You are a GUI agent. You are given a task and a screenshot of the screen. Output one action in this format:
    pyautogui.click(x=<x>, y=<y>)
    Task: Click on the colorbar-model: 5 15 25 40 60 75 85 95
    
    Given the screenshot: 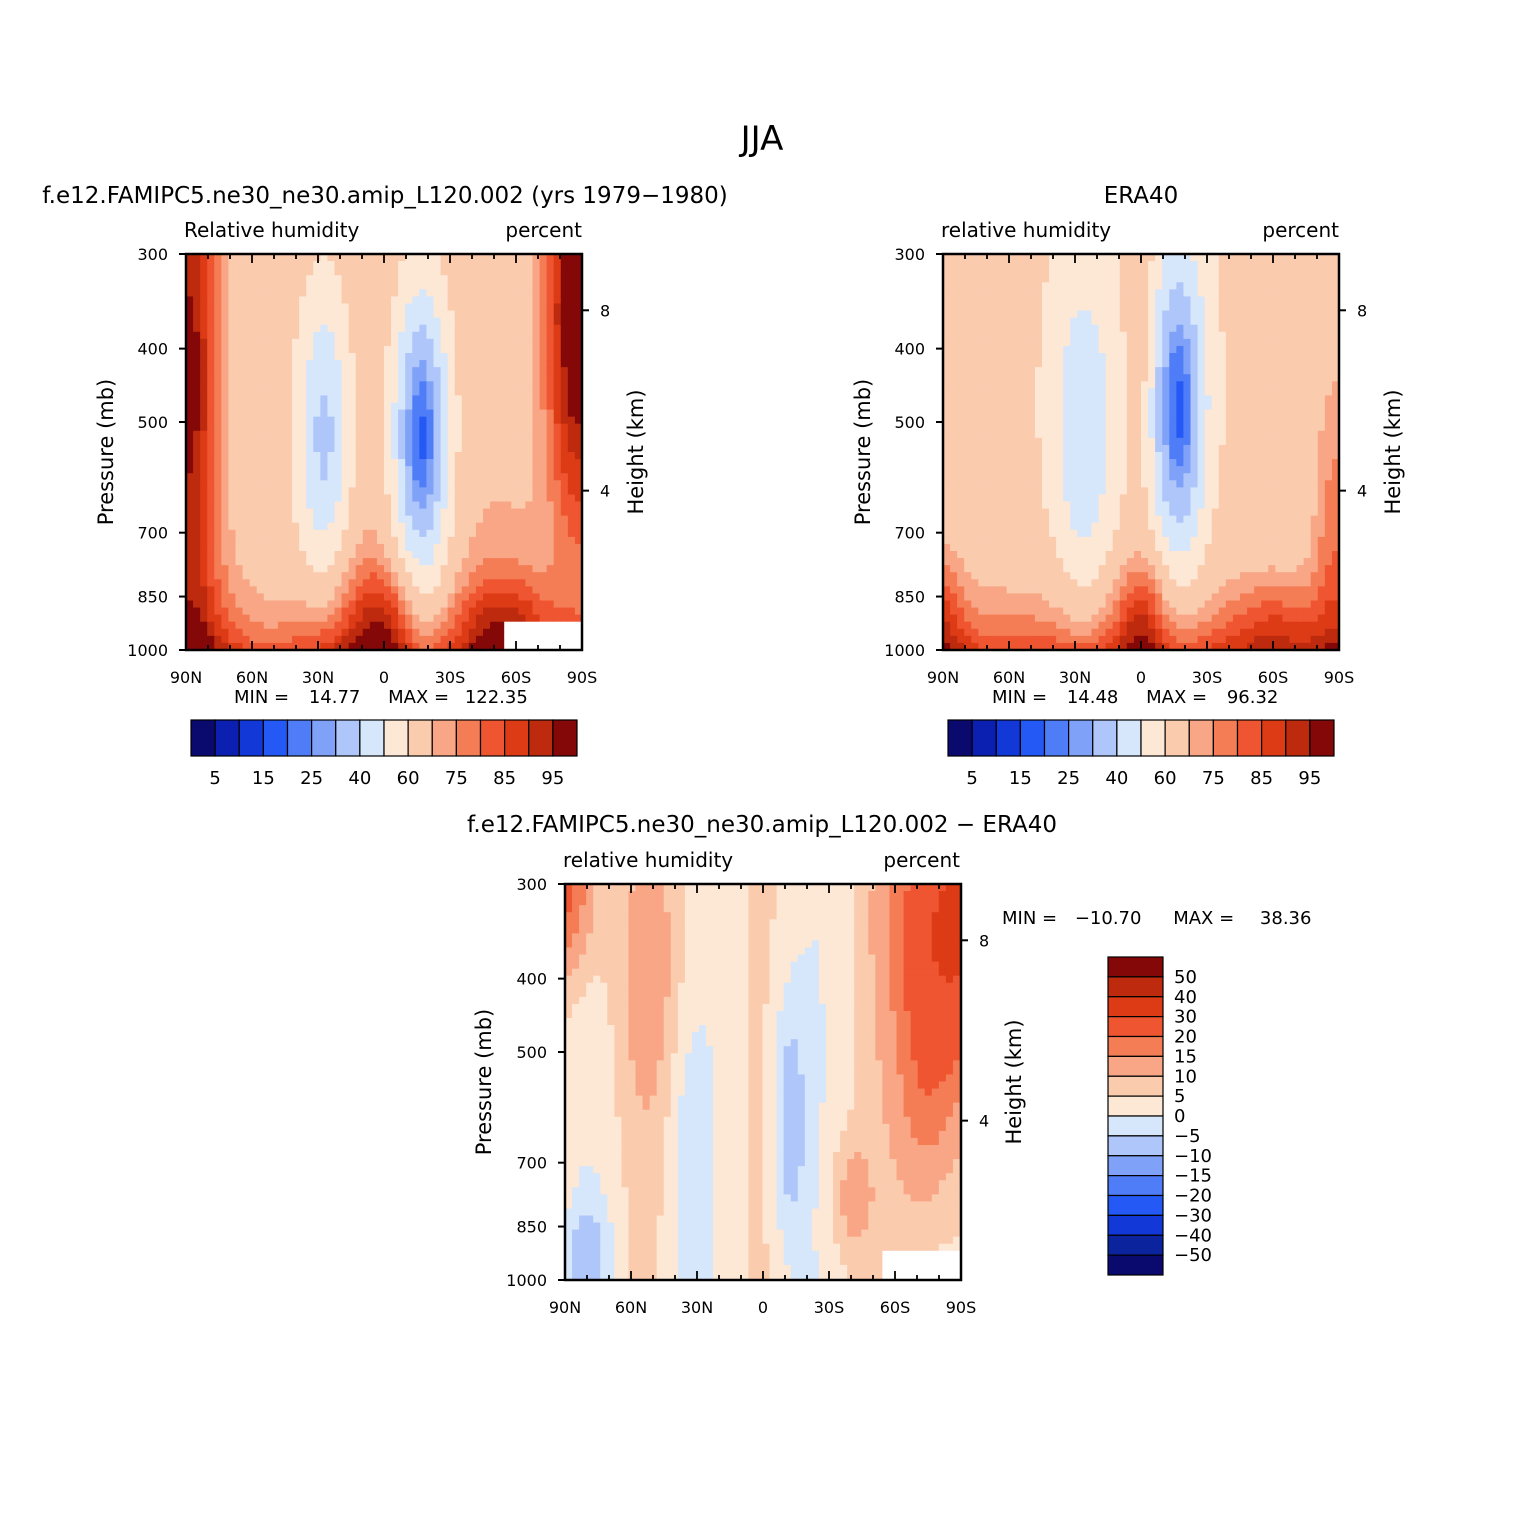 What is the action you would take?
    pyautogui.click(x=384, y=754)
    